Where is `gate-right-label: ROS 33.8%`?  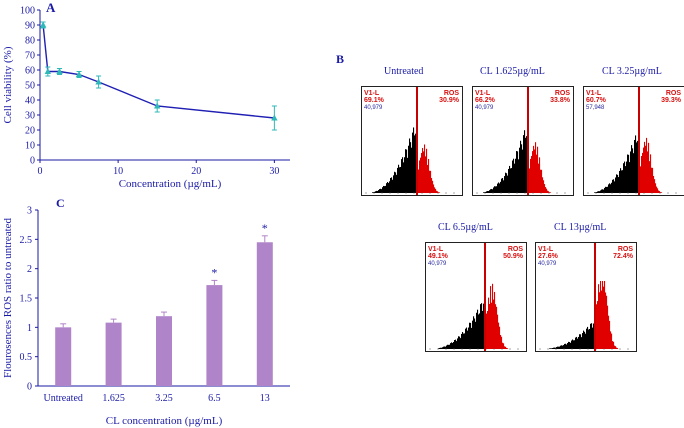 gate-right-label: ROS 33.8% is located at coordinates (560, 97).